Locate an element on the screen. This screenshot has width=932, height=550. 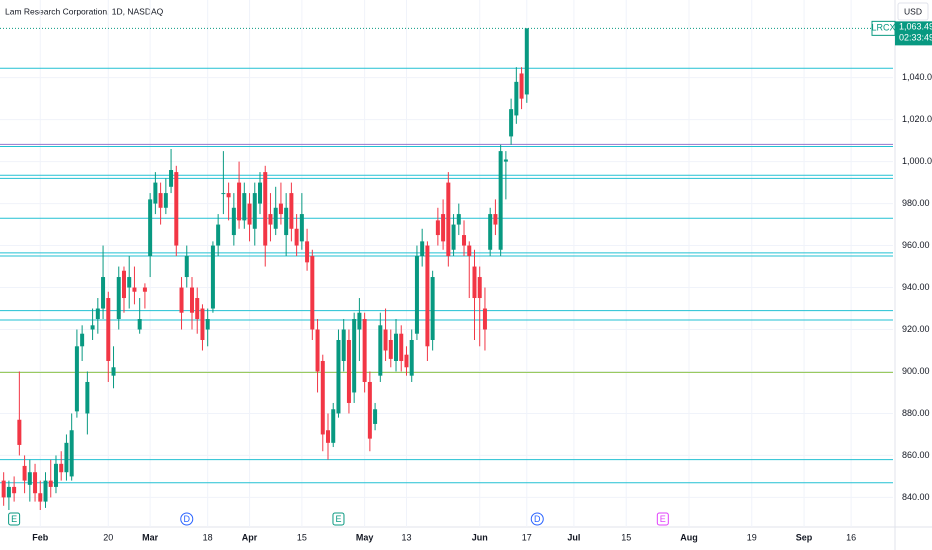
last-price-label: 1,063.49 is located at coordinates (915, 27).